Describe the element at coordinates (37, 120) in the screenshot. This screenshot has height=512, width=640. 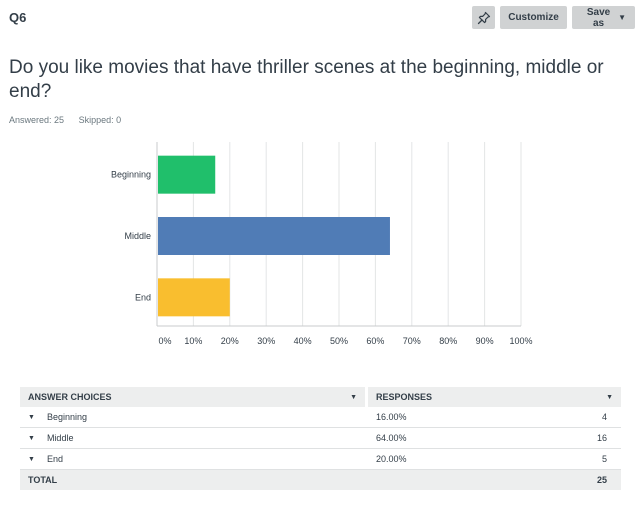
I see `answered-count: Answered: 25` at that location.